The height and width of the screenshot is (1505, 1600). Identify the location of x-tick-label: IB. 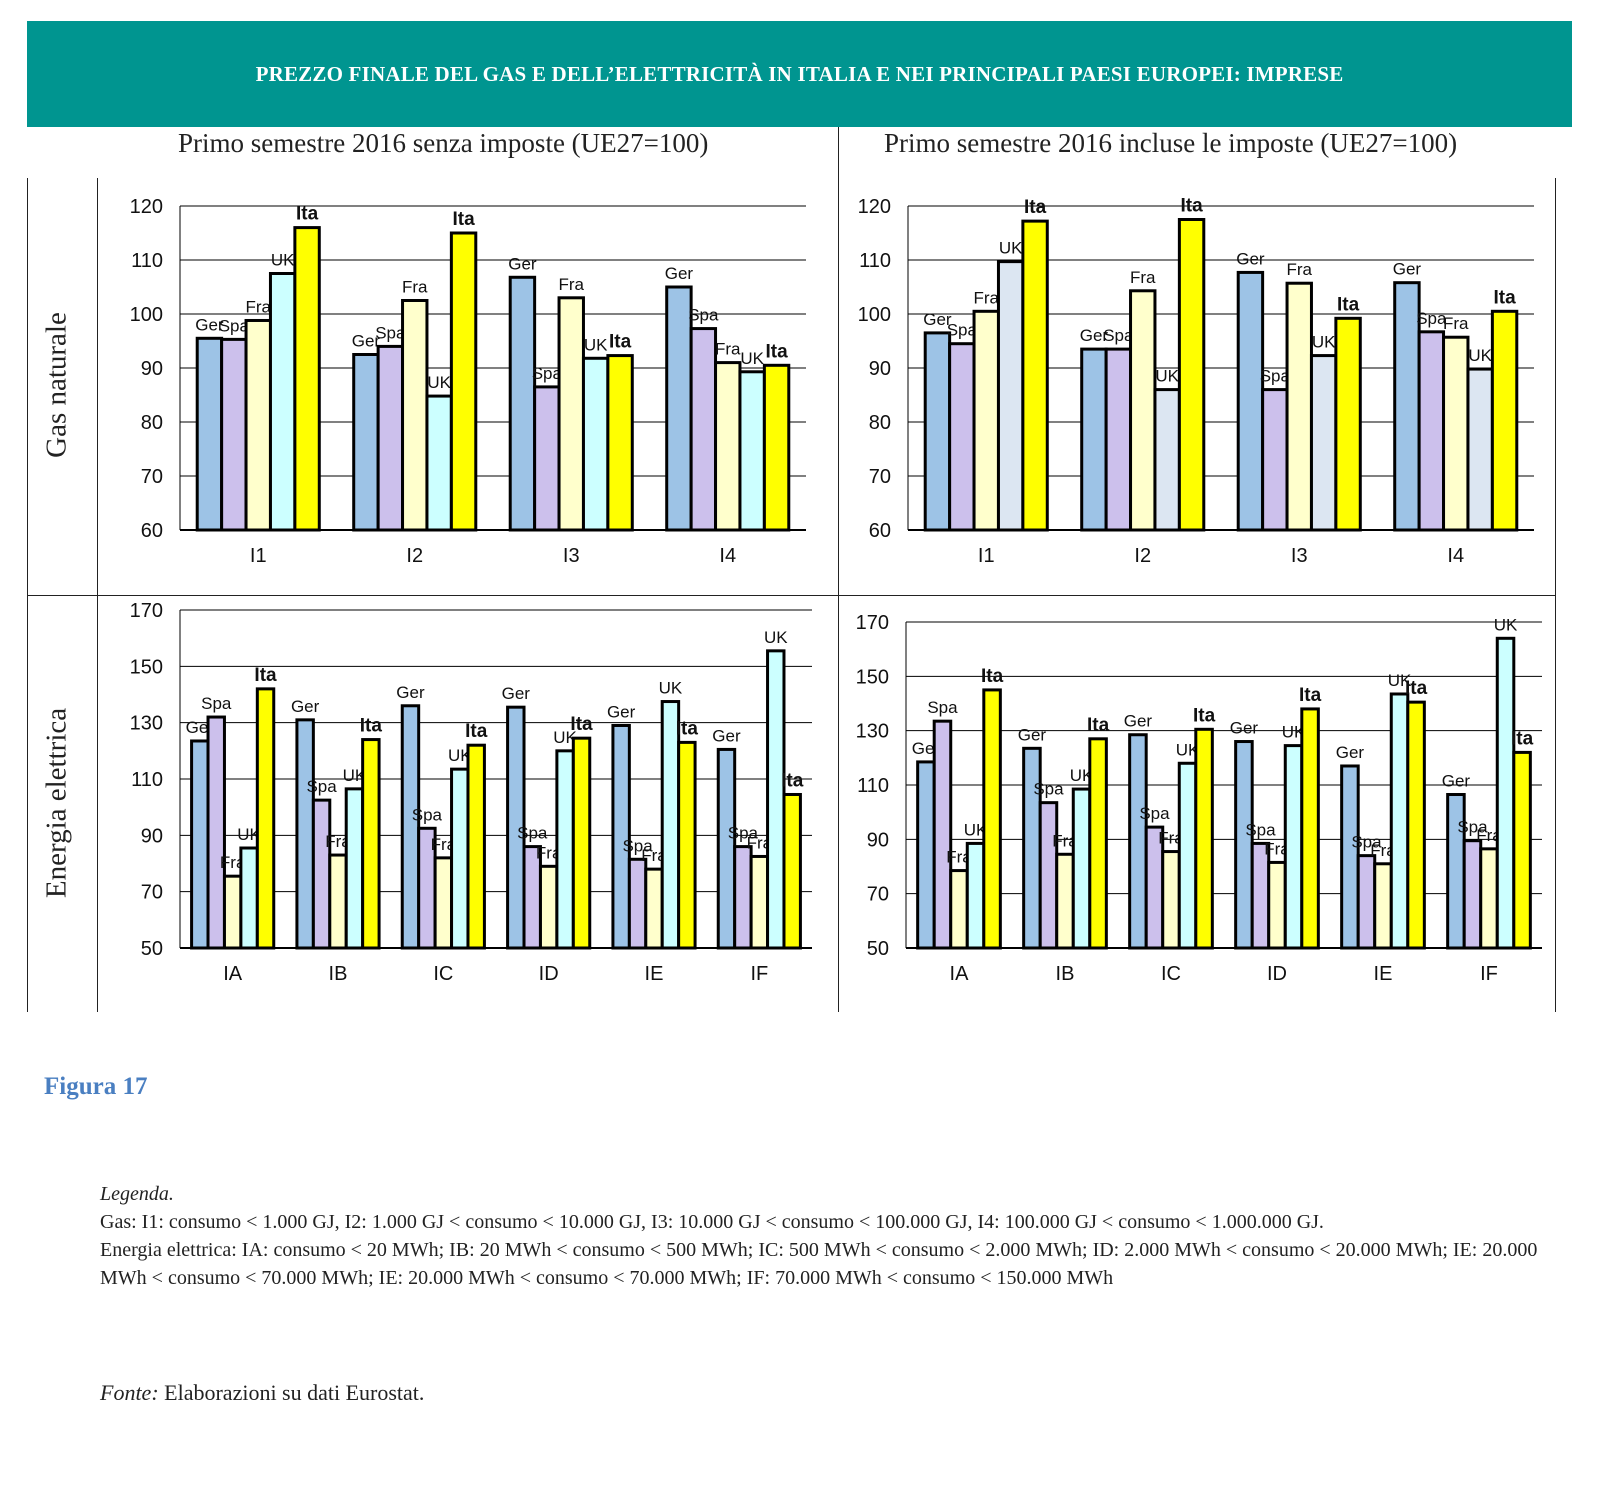
(1065, 974).